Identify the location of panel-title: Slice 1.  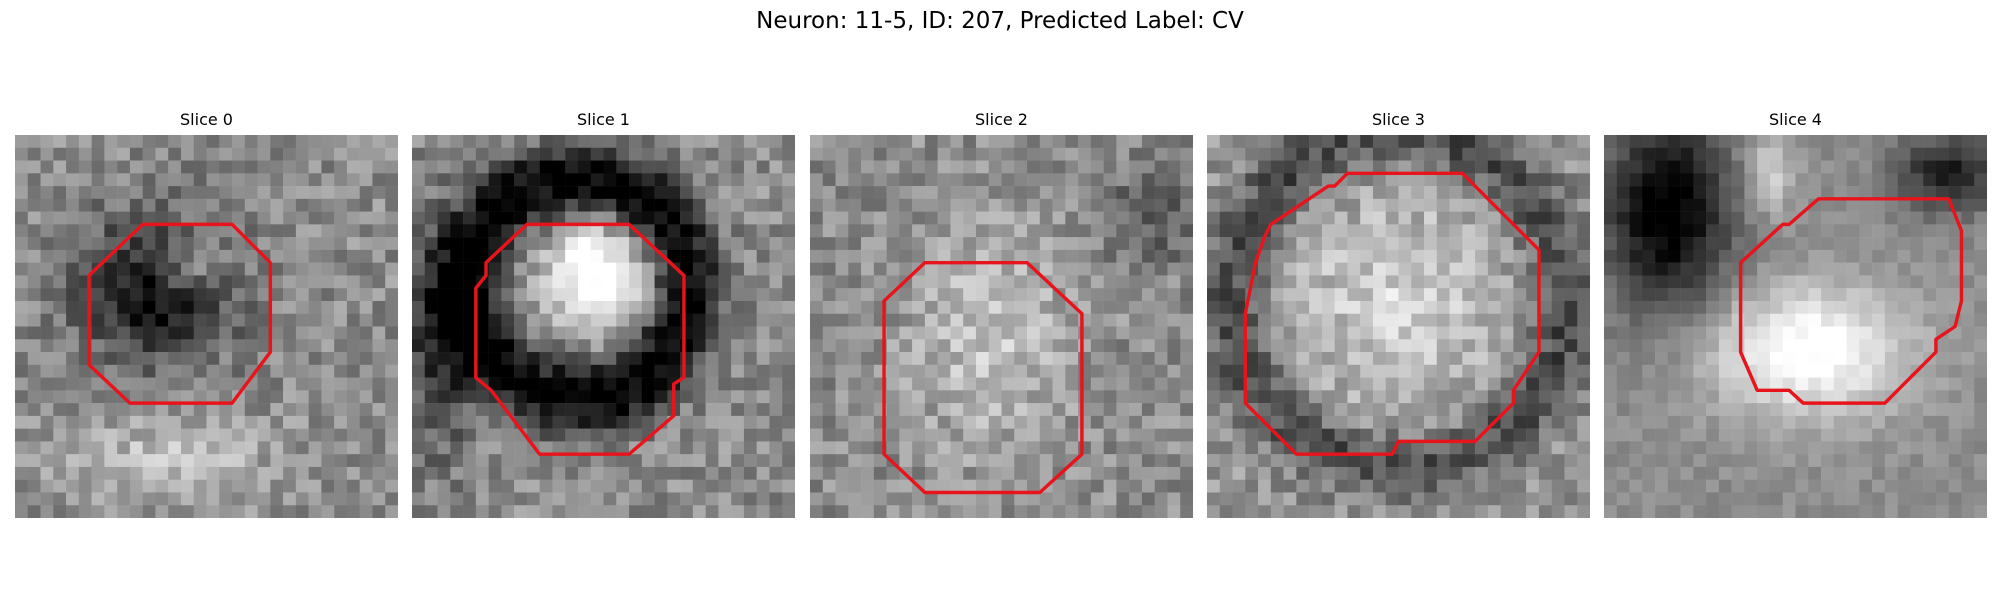
(603, 119).